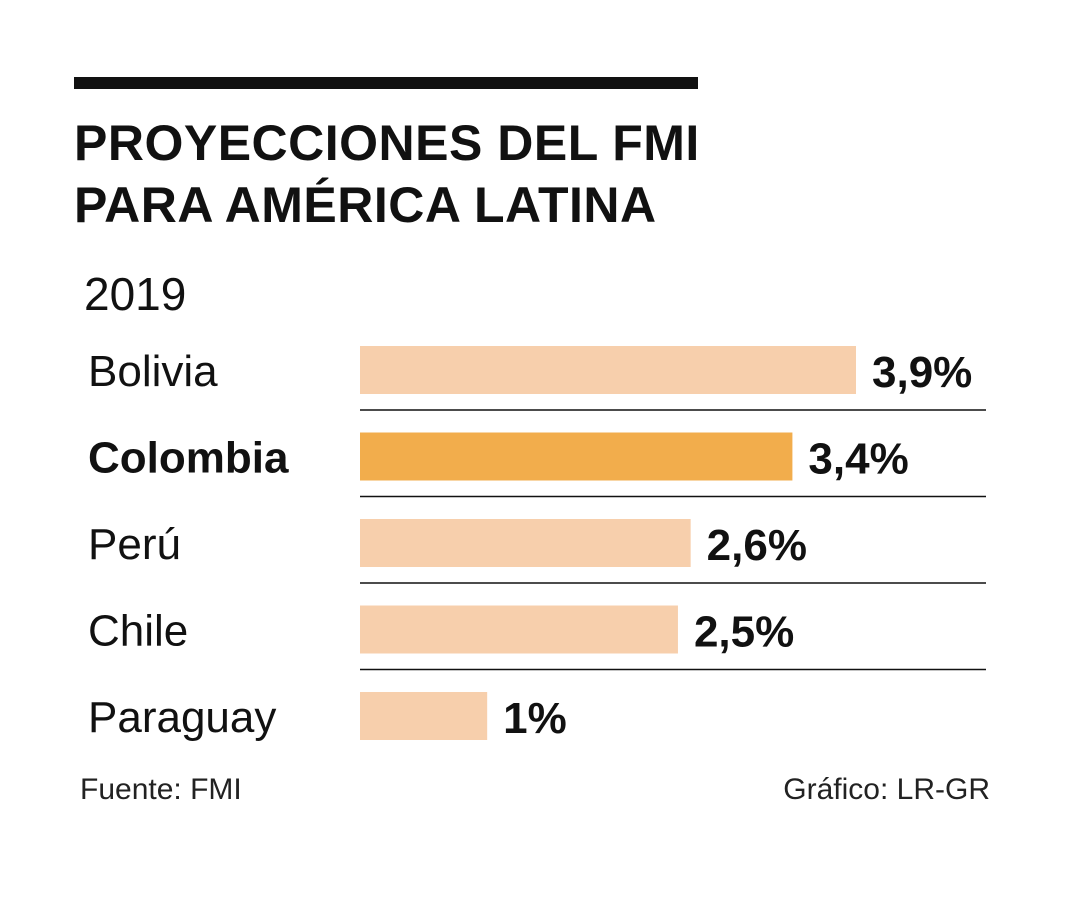 The image size is (1080, 900). Describe the element at coordinates (386, 83) in the screenshot. I see `top-rule` at that location.